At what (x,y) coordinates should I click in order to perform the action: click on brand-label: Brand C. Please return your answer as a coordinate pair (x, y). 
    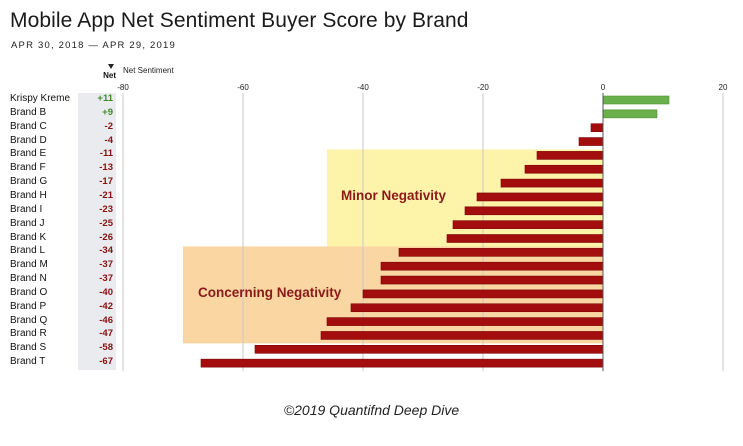
    Looking at the image, I should click on (28, 126).